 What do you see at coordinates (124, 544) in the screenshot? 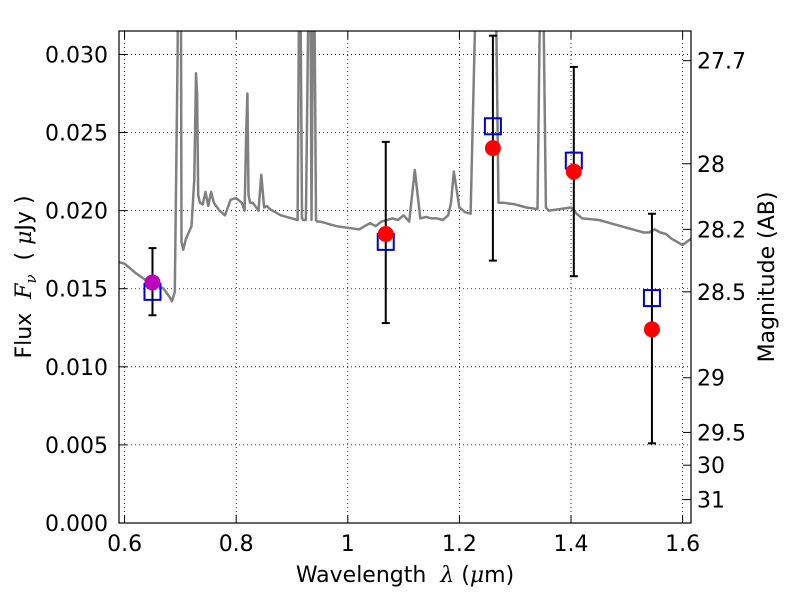
I see `x-tick-label: 0.6` at bounding box center [124, 544].